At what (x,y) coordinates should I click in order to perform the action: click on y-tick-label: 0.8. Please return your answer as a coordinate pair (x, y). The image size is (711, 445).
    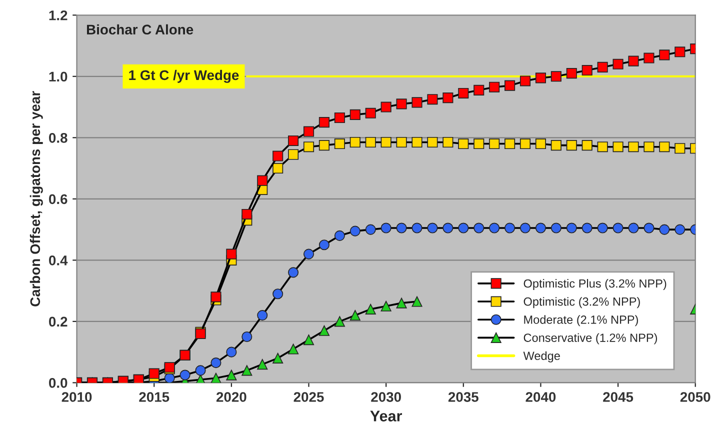
    Looking at the image, I should click on (58, 137).